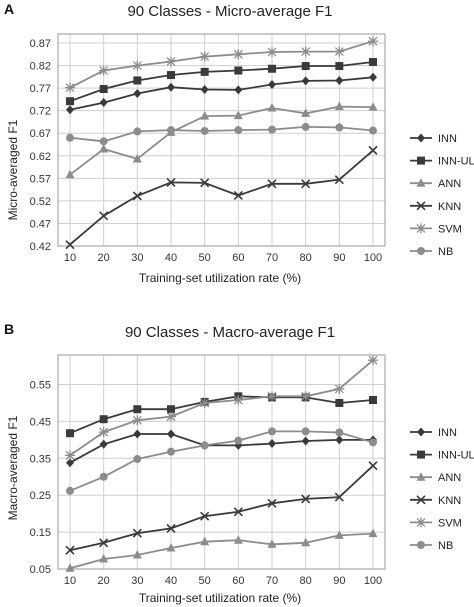  I want to click on x-tick-label: 60, so click(238, 581).